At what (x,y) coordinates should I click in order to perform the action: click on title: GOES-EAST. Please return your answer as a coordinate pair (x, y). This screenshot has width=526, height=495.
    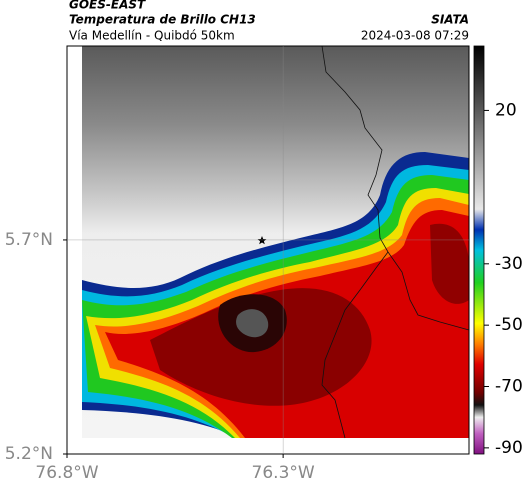
    Looking at the image, I should click on (107, 6).